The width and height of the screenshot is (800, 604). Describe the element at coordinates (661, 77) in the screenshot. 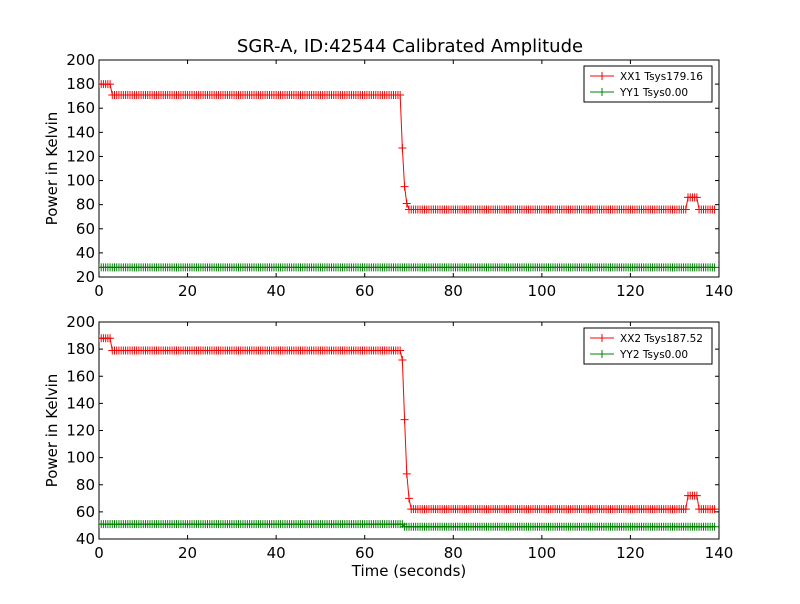

I see `legend-label: XX1 Tsys179.16` at that location.